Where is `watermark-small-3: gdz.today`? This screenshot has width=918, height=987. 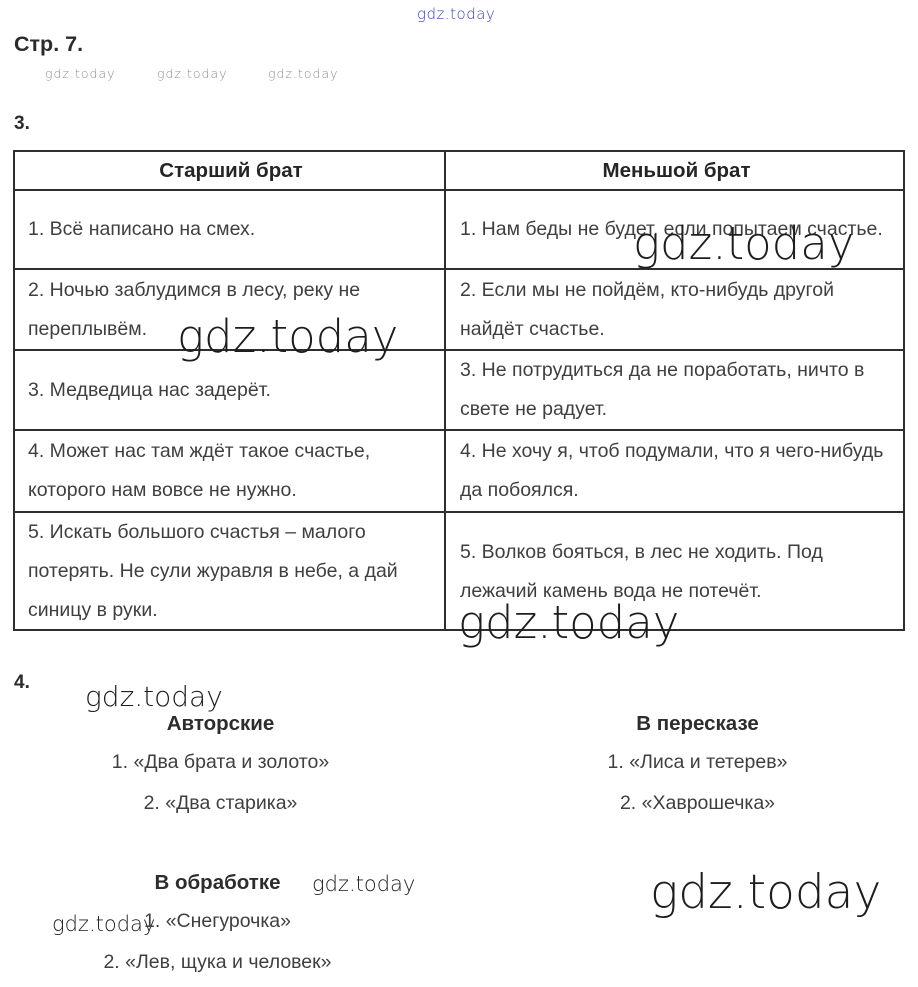
watermark-small-3: gdz.today is located at coordinates (303, 73).